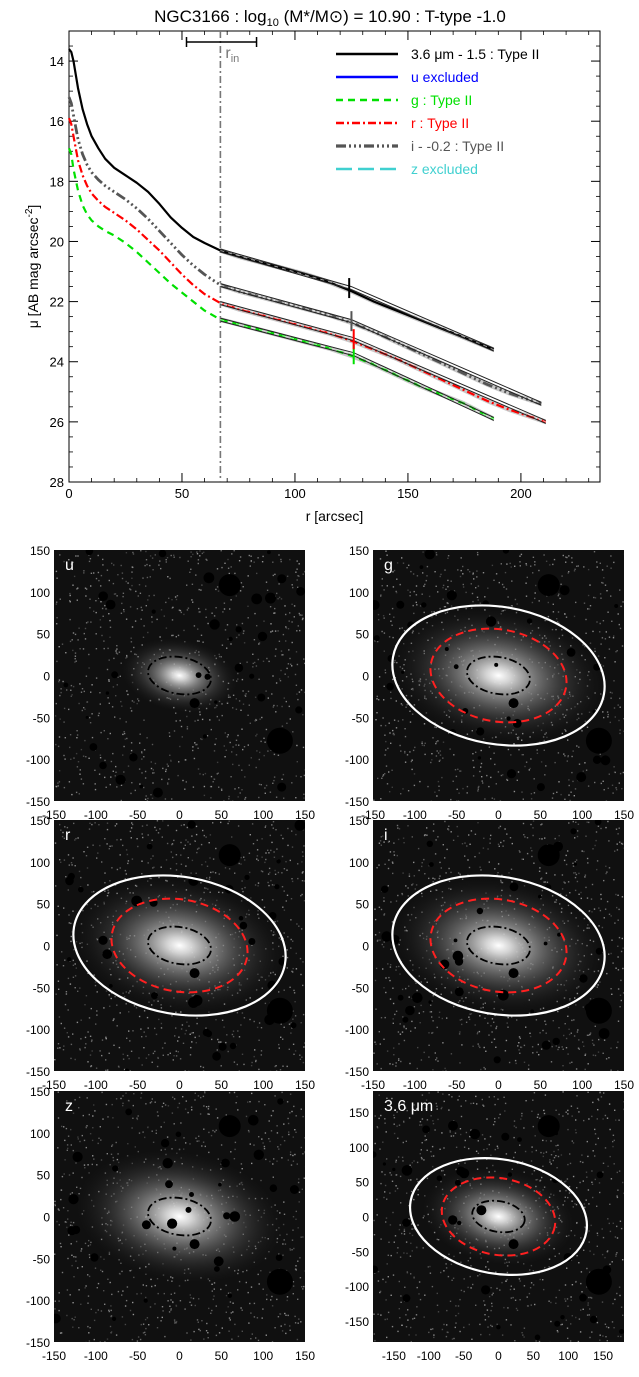  What do you see at coordinates (68, 835) in the screenshot?
I see `panel-label: r` at bounding box center [68, 835].